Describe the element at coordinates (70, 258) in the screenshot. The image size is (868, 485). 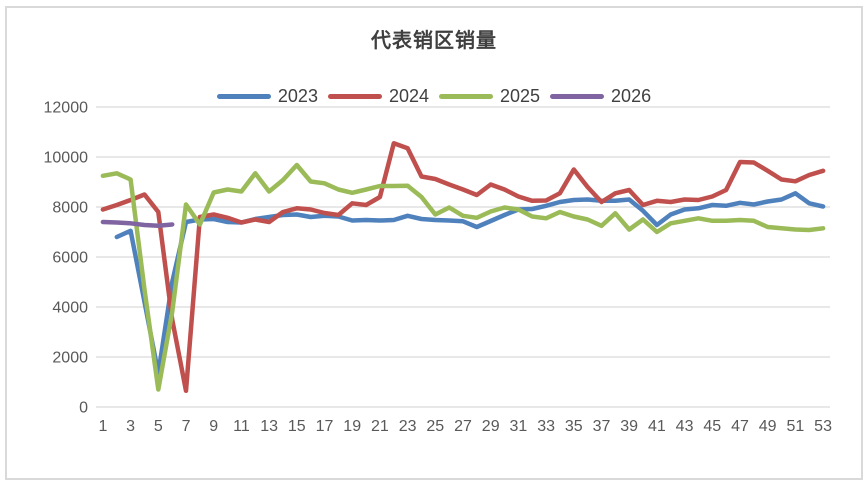
I see `y-axis-tick-label: 6000` at that location.